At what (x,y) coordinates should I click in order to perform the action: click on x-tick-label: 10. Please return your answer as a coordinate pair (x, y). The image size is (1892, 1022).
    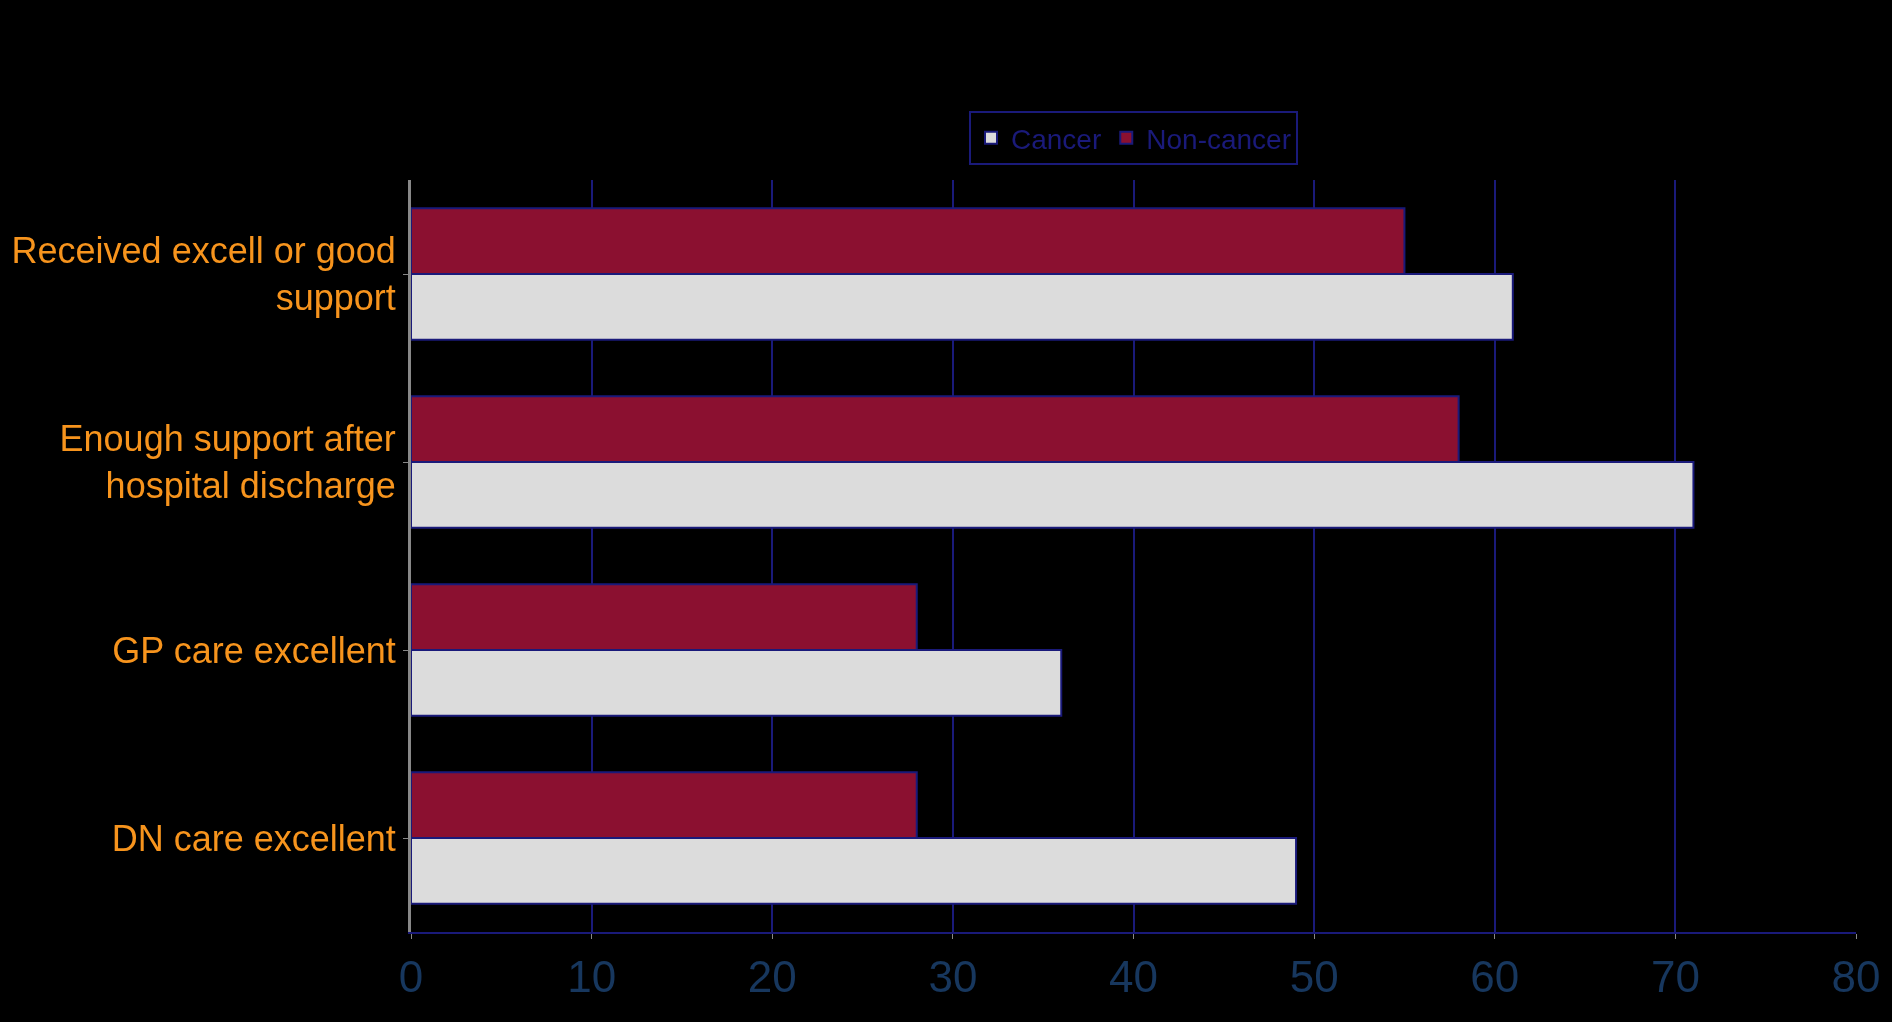
    Looking at the image, I should click on (592, 976).